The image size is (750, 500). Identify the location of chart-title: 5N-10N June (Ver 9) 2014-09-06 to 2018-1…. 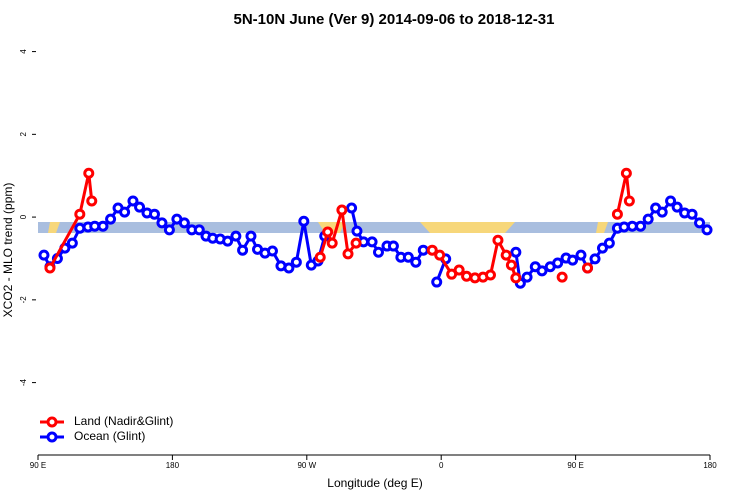
(393, 19).